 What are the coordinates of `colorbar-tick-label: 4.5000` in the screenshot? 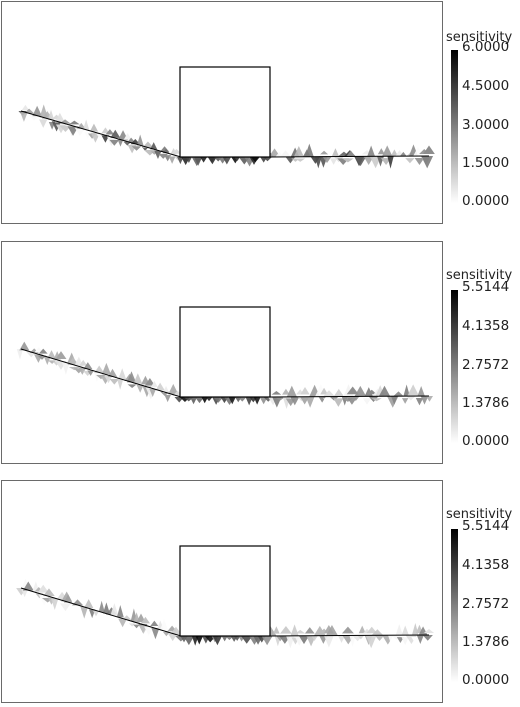 It's located at (486, 86).